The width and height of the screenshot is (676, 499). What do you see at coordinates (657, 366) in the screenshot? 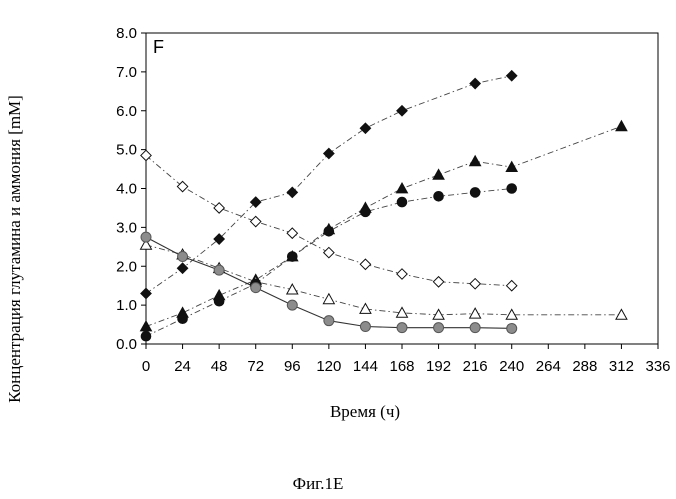
I see `x-tick-label: 336` at bounding box center [657, 366].